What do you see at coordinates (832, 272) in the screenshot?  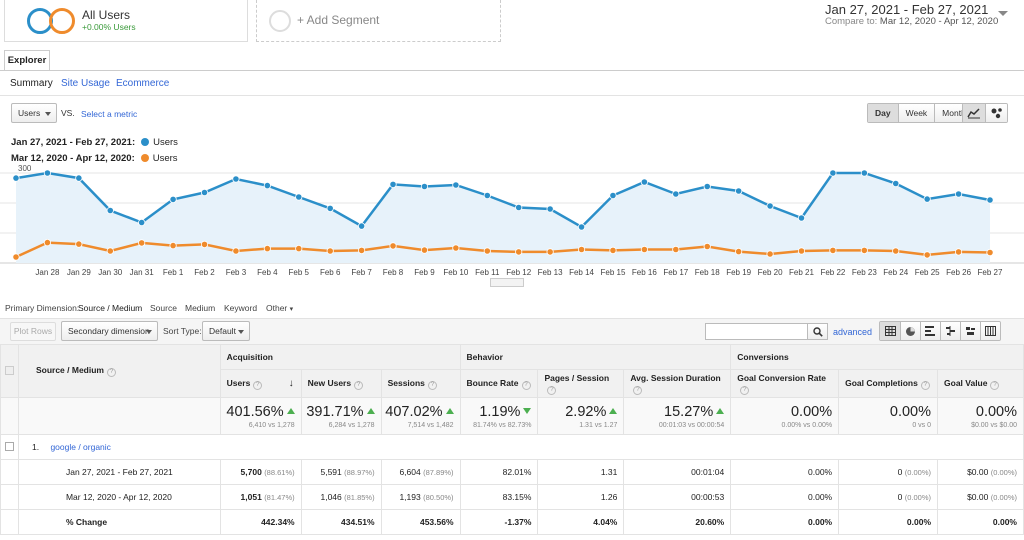 I see `x-tick-label: Feb 22` at bounding box center [832, 272].